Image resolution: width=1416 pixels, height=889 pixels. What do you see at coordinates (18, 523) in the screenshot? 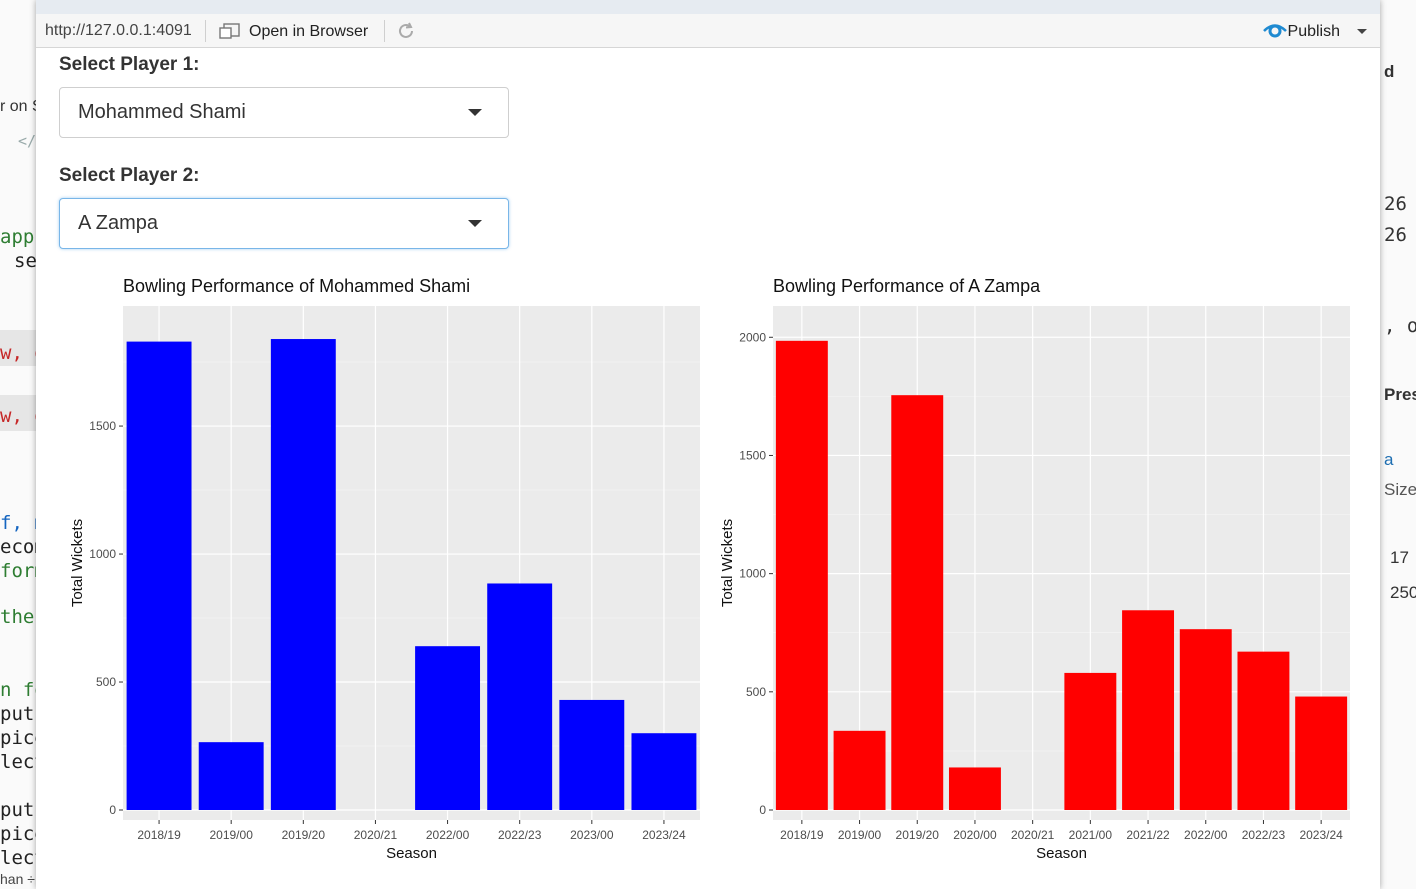
I see `bg-fragment: f, m` at bounding box center [18, 523].